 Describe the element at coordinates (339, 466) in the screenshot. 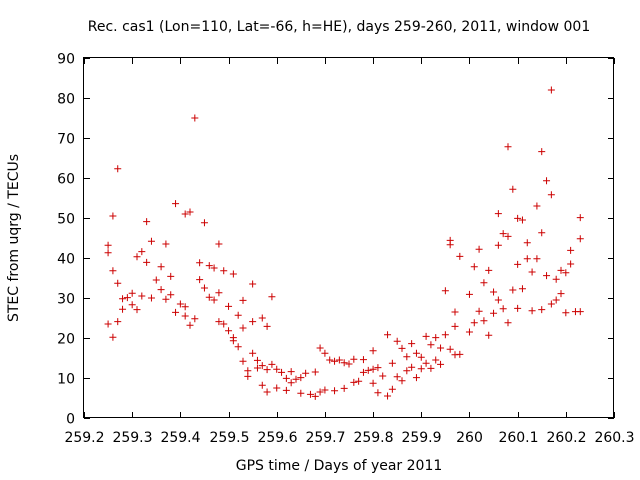

I see `x-axis-title: GPS time / Days of year 2011` at that location.